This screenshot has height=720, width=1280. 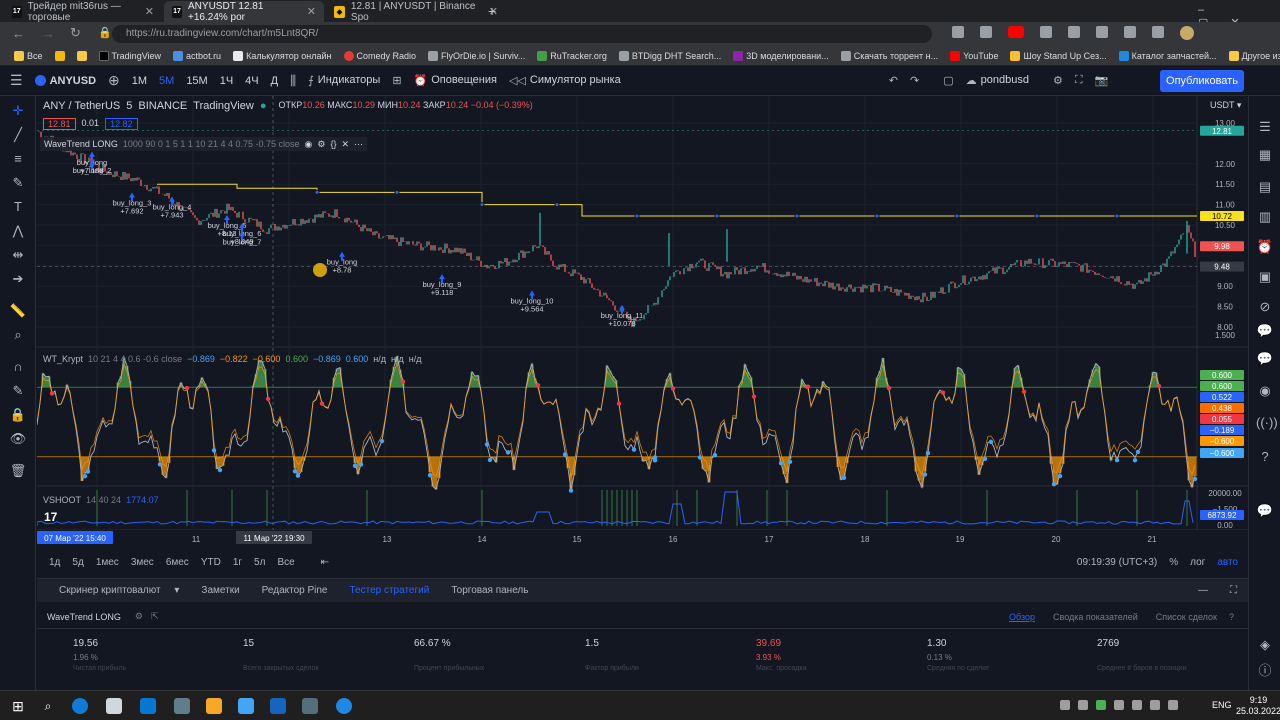 I want to click on bookmark-item: Все, so click(x=28, y=55).